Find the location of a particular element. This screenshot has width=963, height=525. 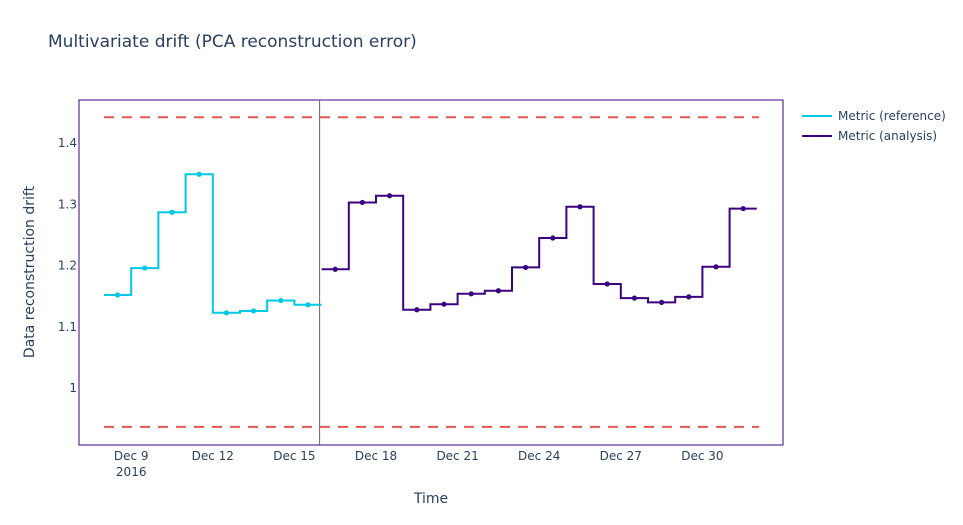

legend-item-analysis: Metric (analysis) is located at coordinates (874, 136).